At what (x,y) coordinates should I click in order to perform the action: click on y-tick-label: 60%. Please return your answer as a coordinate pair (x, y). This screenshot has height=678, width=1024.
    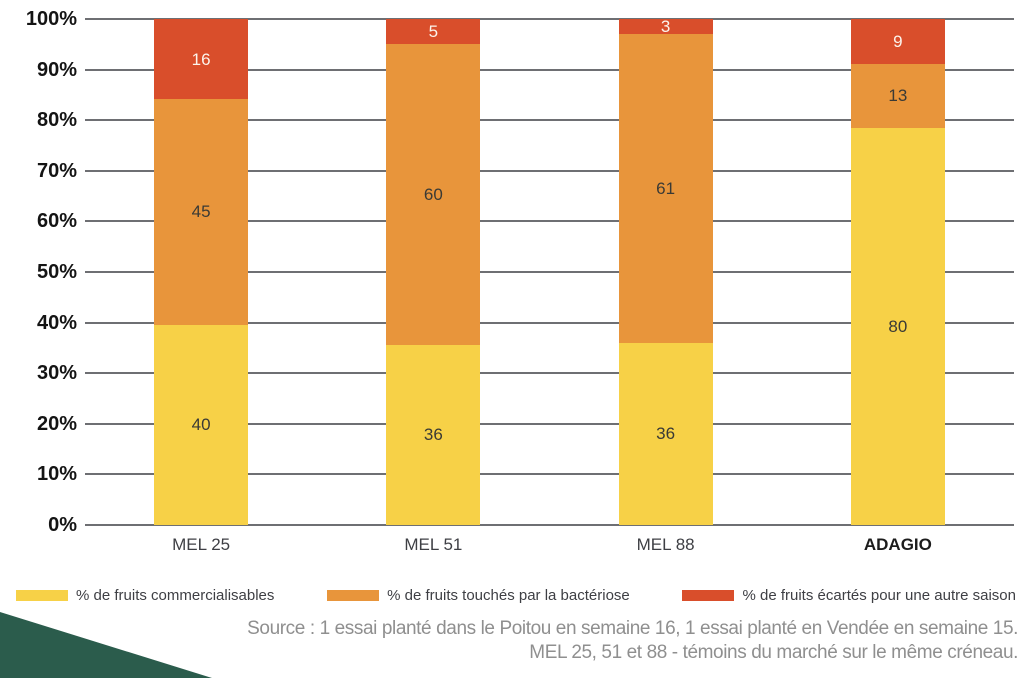
    Looking at the image, I should click on (56, 221).